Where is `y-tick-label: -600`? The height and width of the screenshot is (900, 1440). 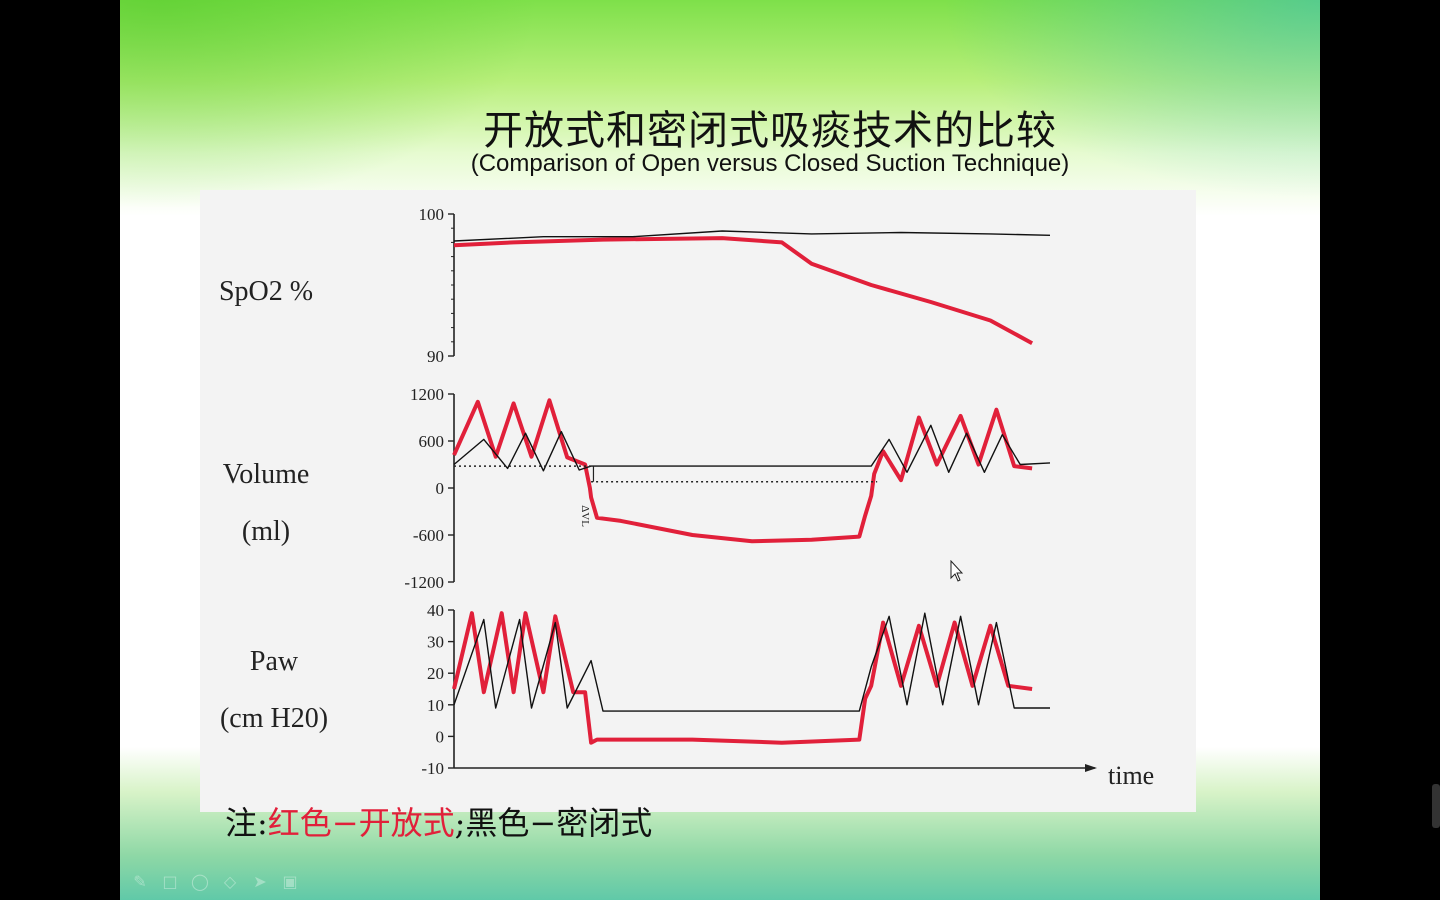
y-tick-label: -600 is located at coordinates (428, 535).